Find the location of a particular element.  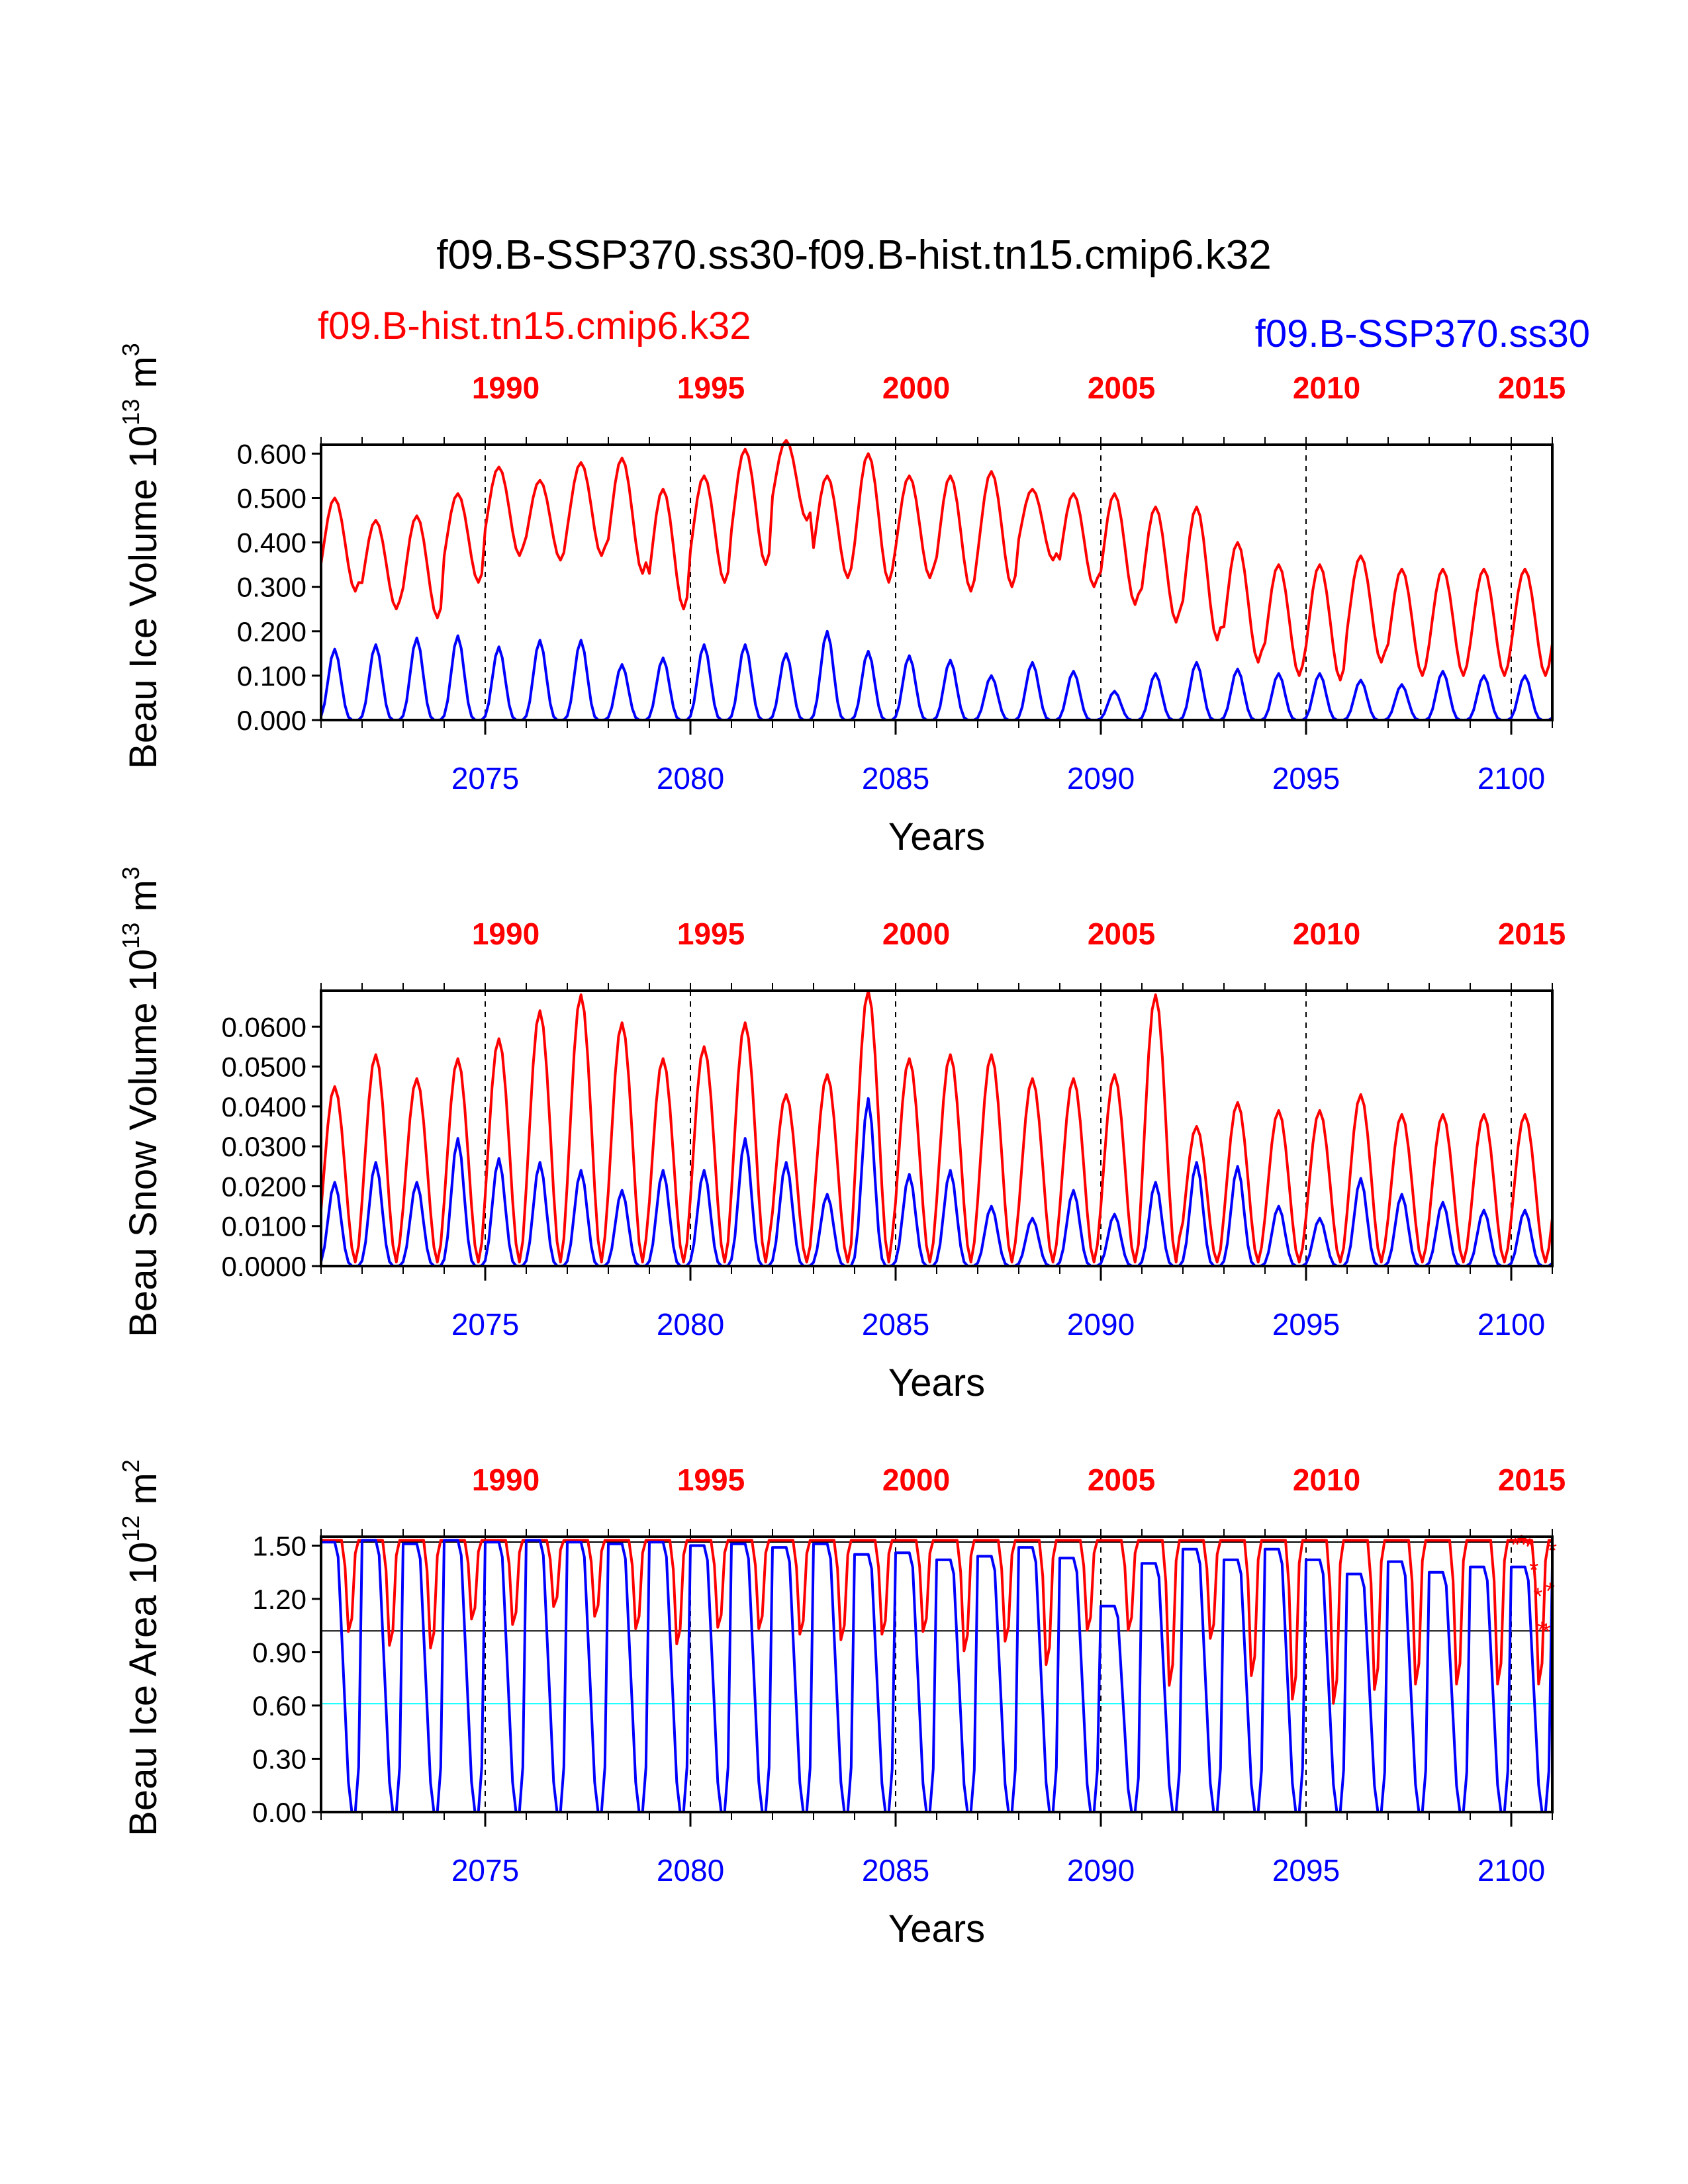

y-tick-label: 0.600 is located at coordinates (271, 454).